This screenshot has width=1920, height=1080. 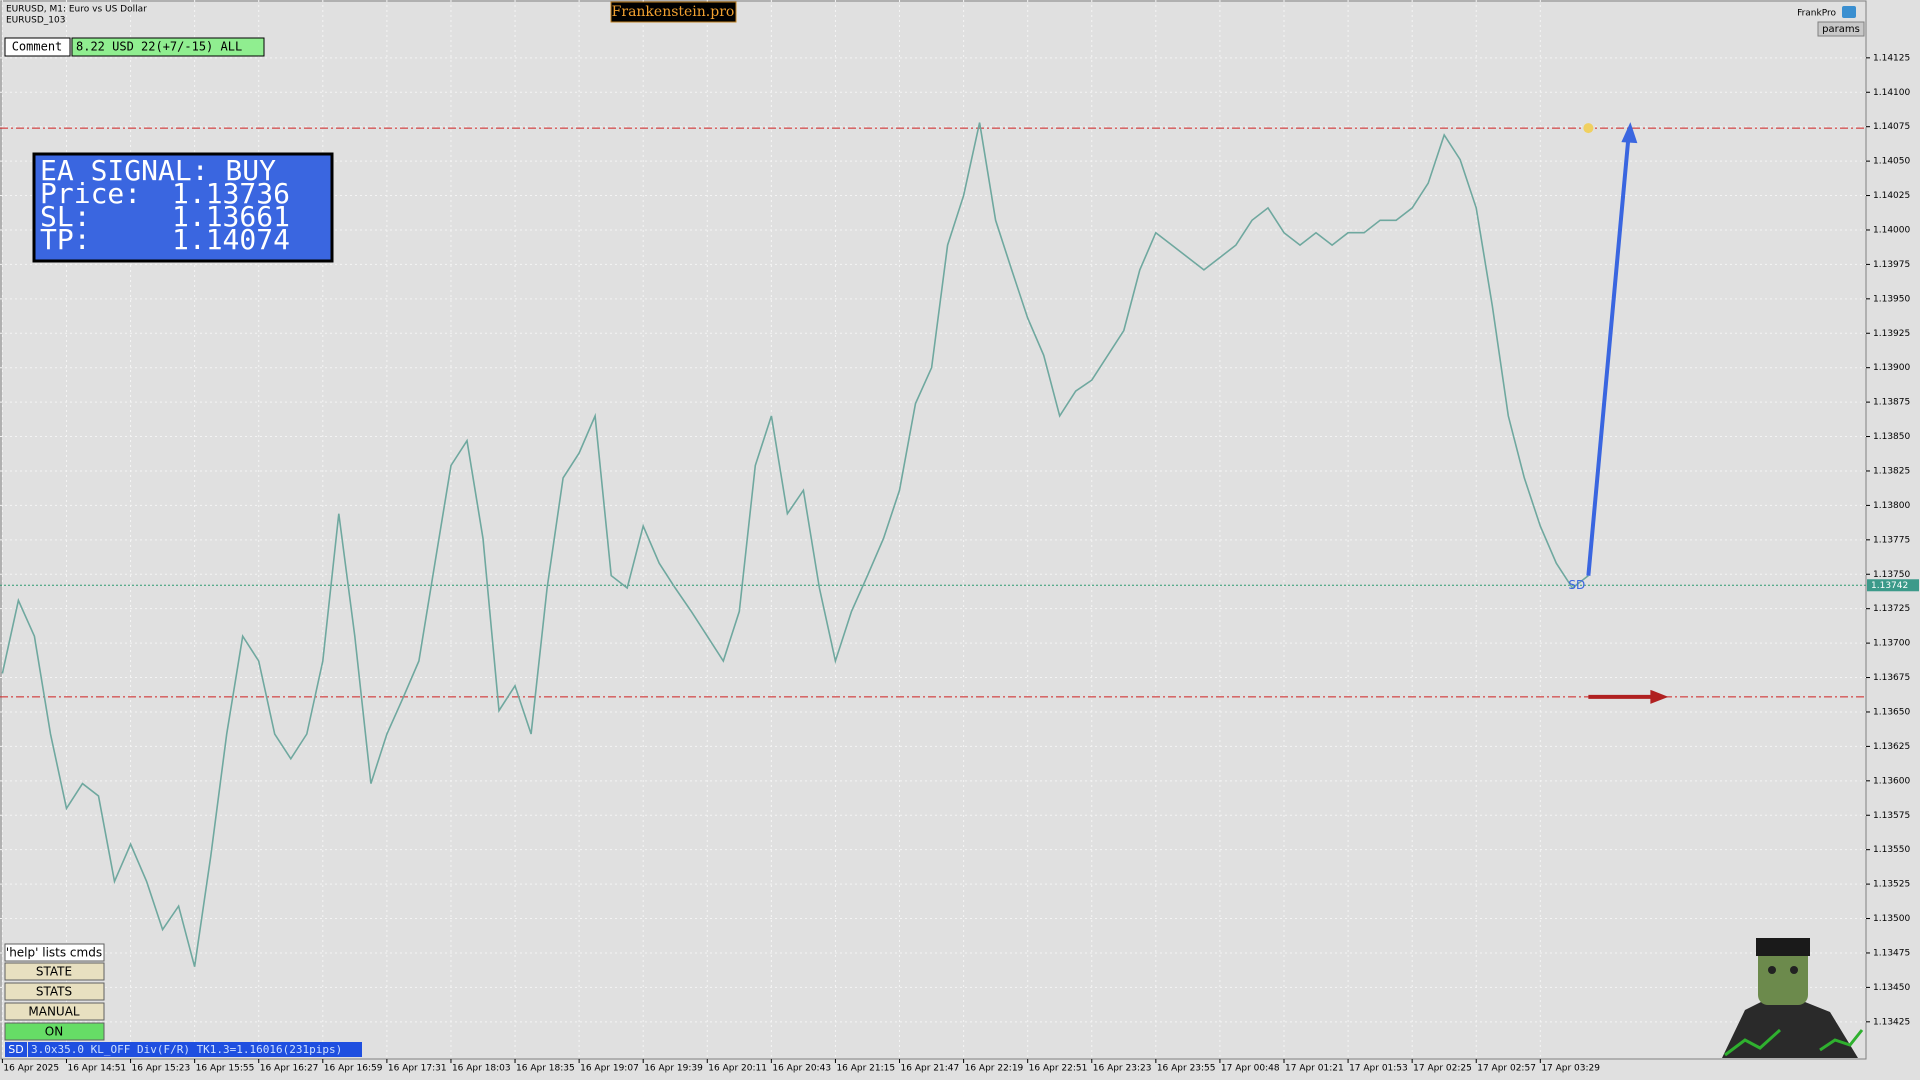 I want to click on x-tick-label: 16 Apr 2025, so click(x=31, y=1069).